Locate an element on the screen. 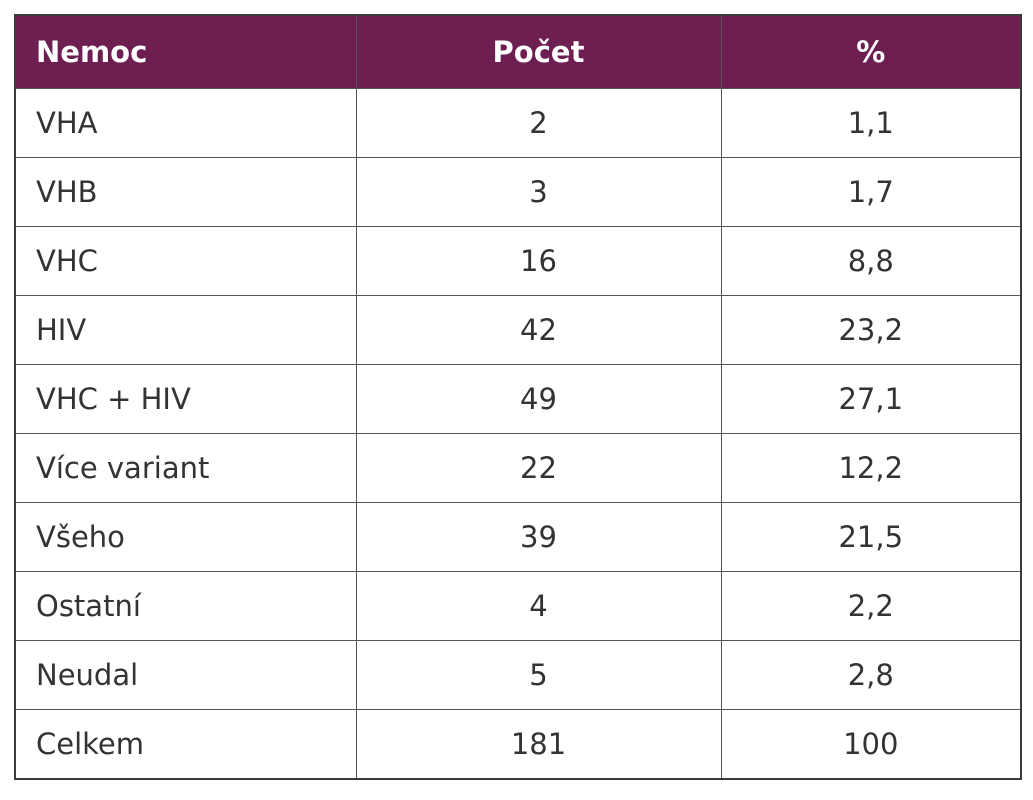 The width and height of the screenshot is (1033, 800). header-row: Nemoc Počet% is located at coordinates (518, 51).